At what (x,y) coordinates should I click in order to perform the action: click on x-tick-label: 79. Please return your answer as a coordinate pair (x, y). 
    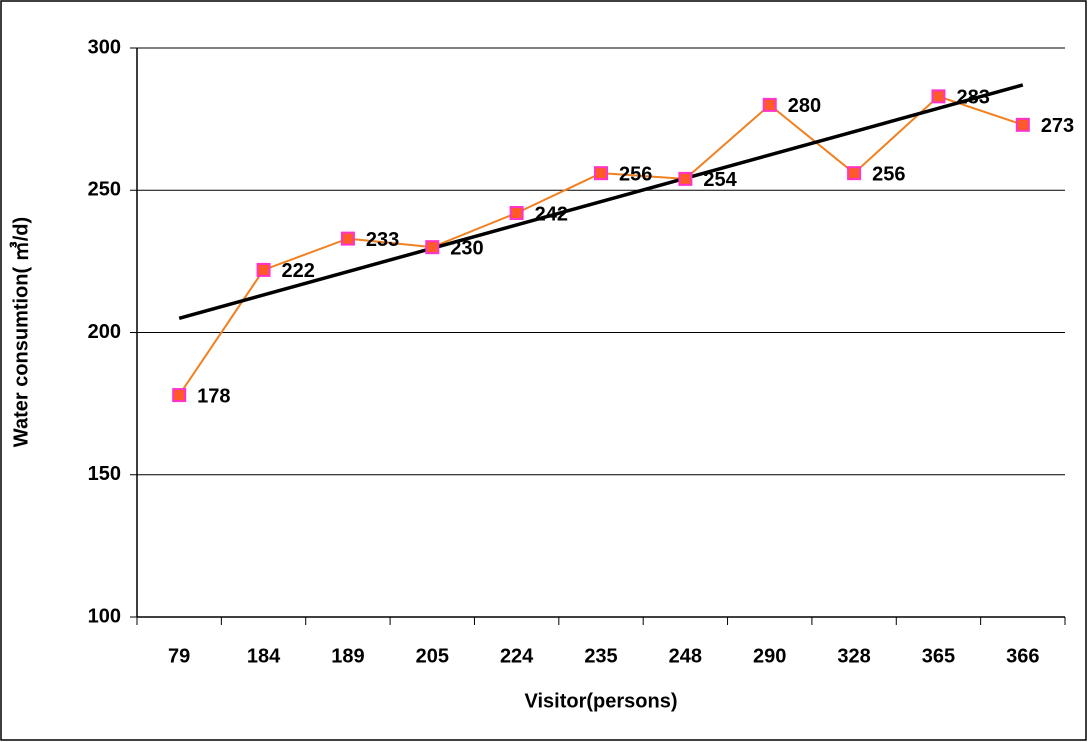
    Looking at the image, I should click on (179, 656).